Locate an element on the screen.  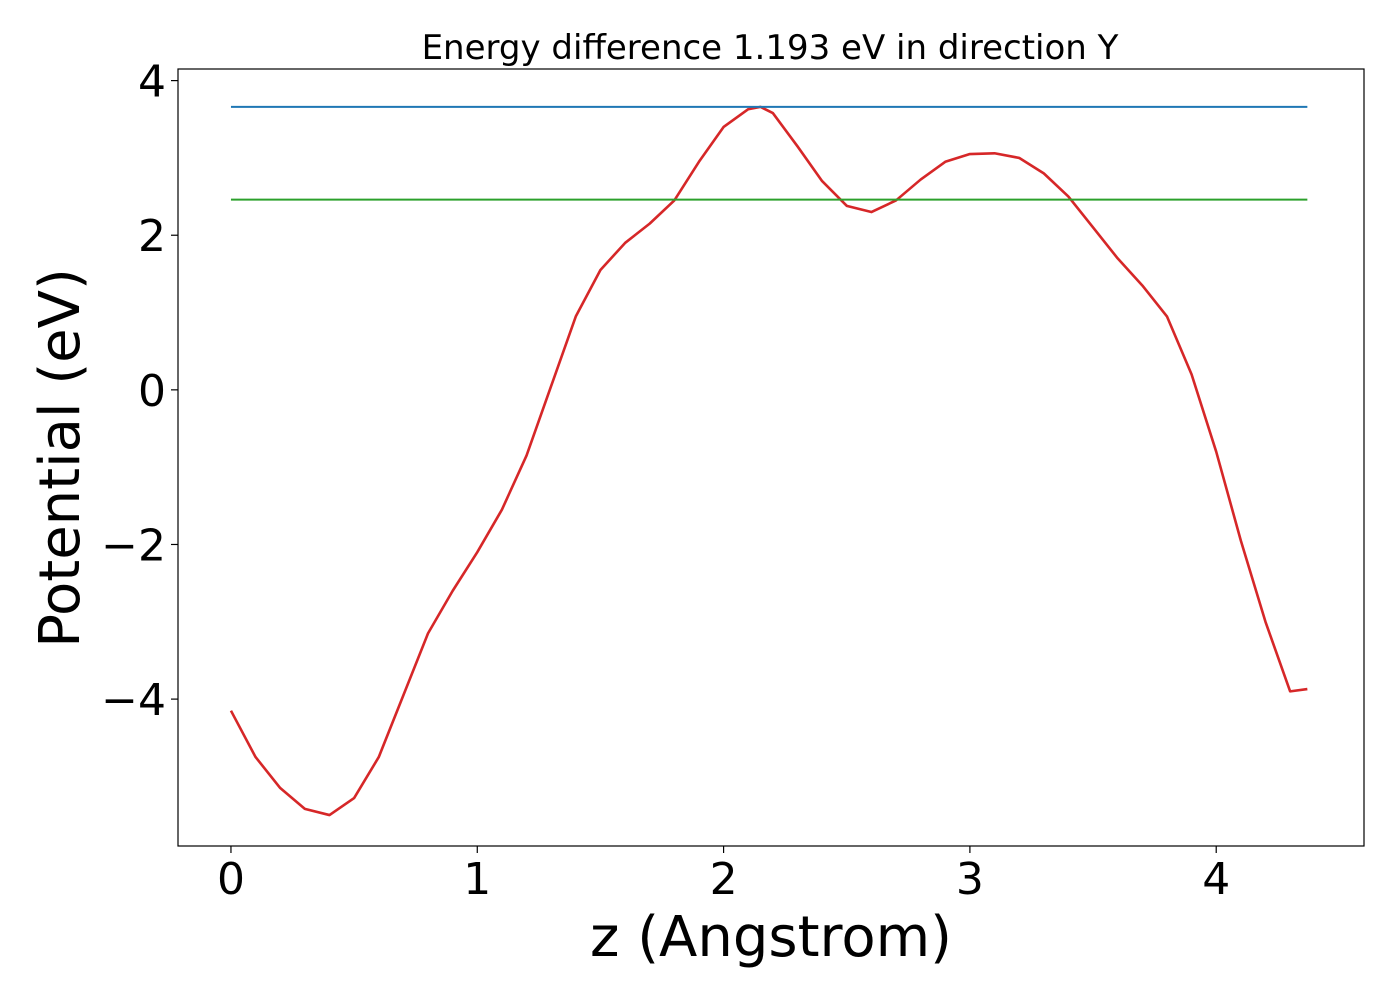
y-tick-label: 4 is located at coordinates (152, 82).